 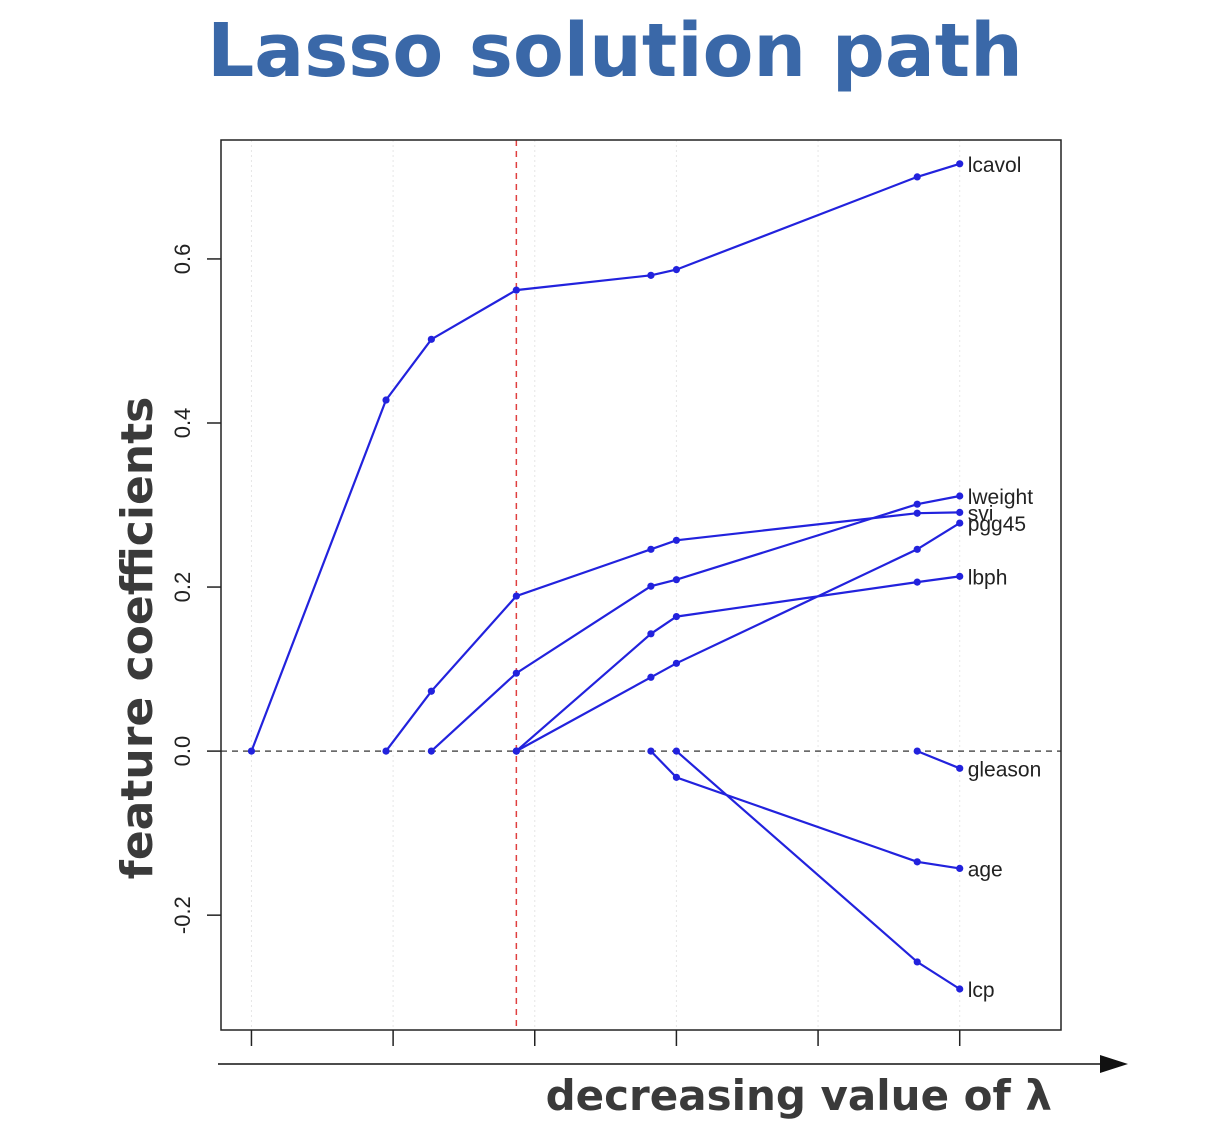 I want to click on chart-title: Lasso solution path, so click(x=615, y=51).